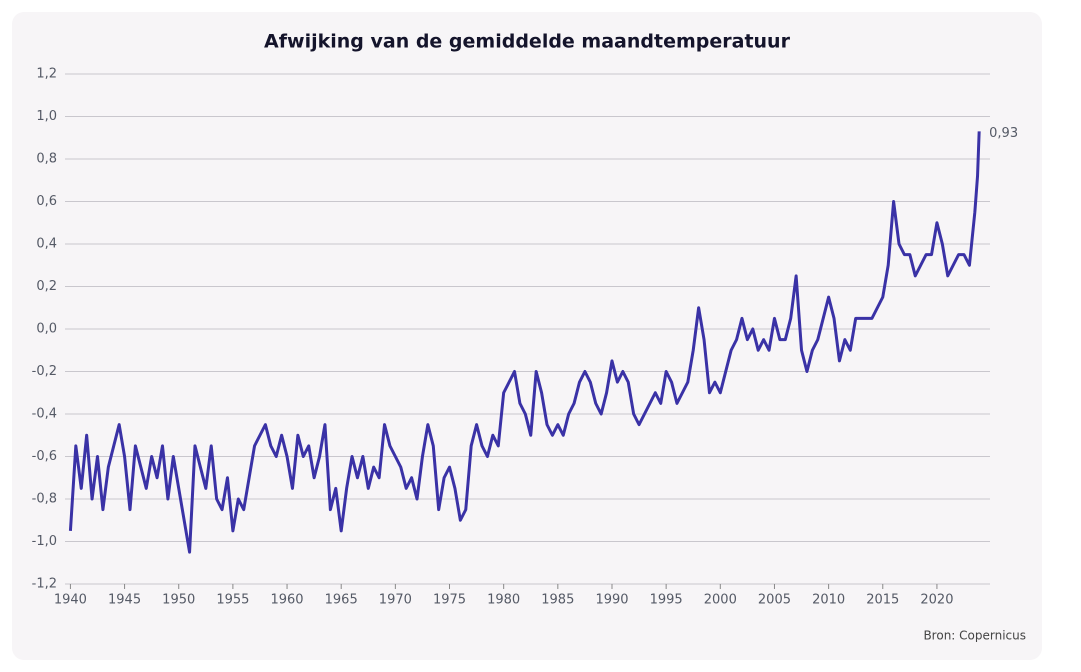  What do you see at coordinates (286, 600) in the screenshot?
I see `x-tick-label: 1960` at bounding box center [286, 600].